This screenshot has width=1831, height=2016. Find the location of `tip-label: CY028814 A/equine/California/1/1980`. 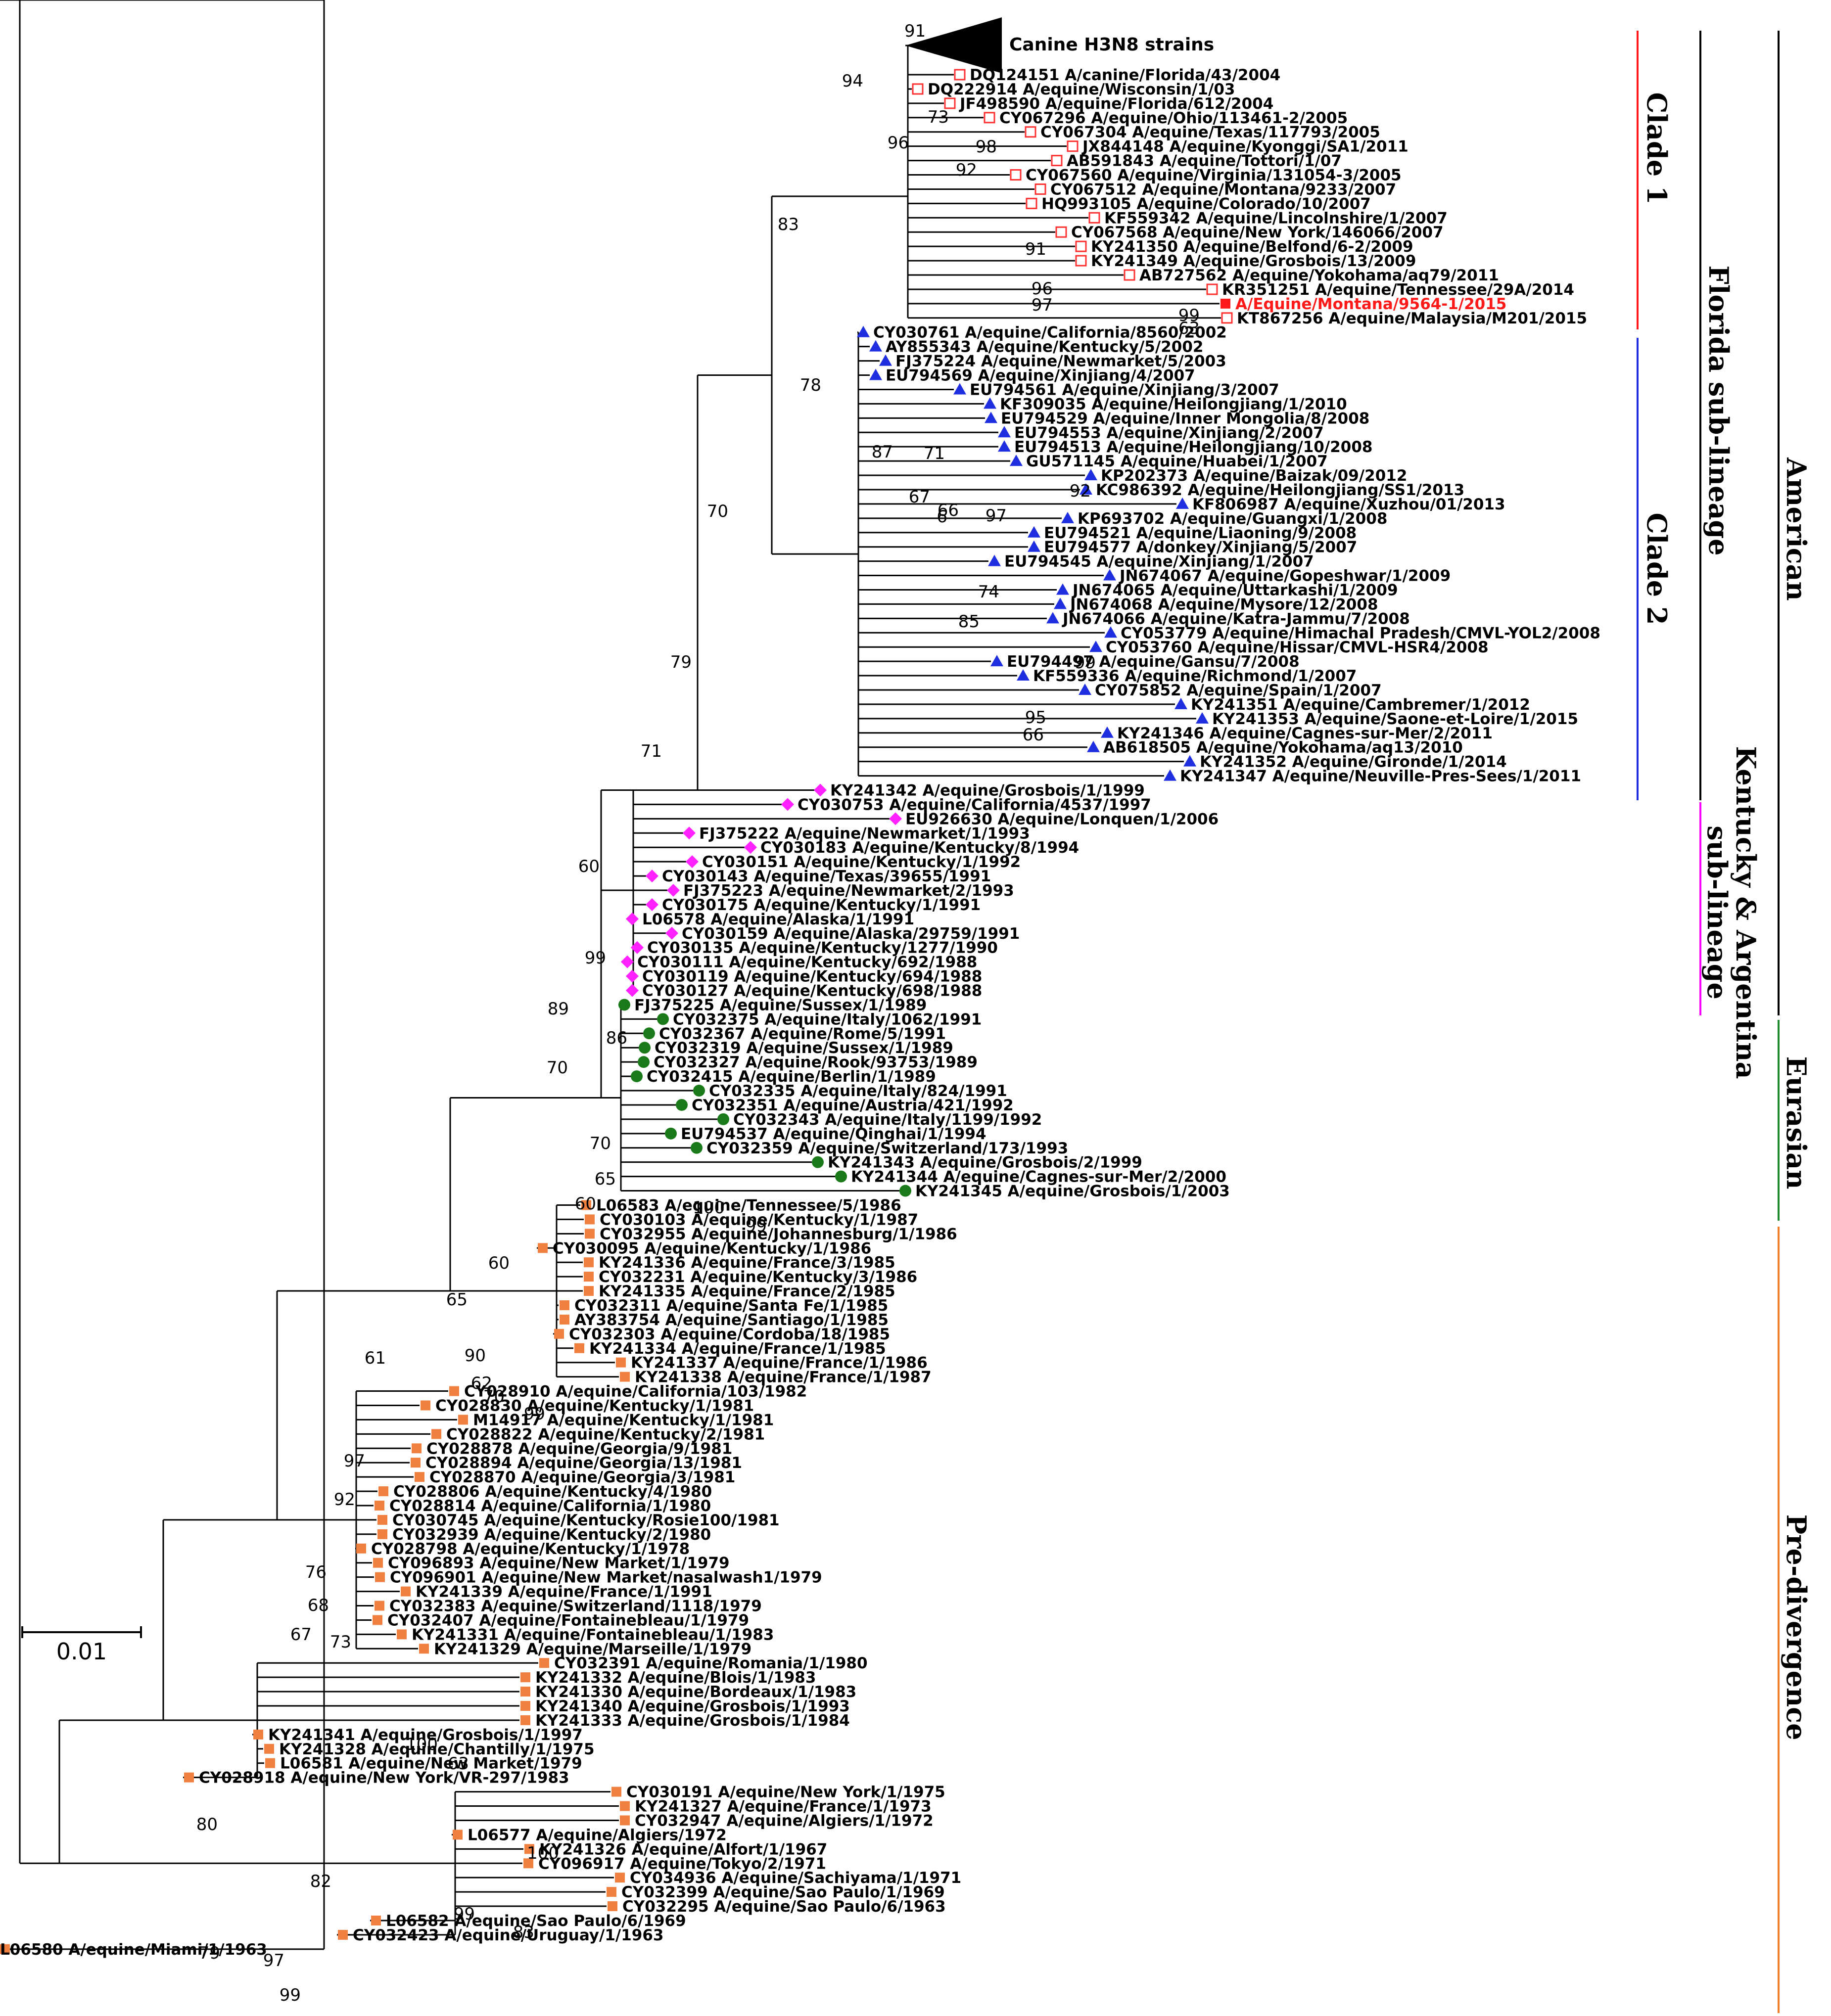

tip-label: CY028814 A/equine/California/1/1980 is located at coordinates (550, 1506).